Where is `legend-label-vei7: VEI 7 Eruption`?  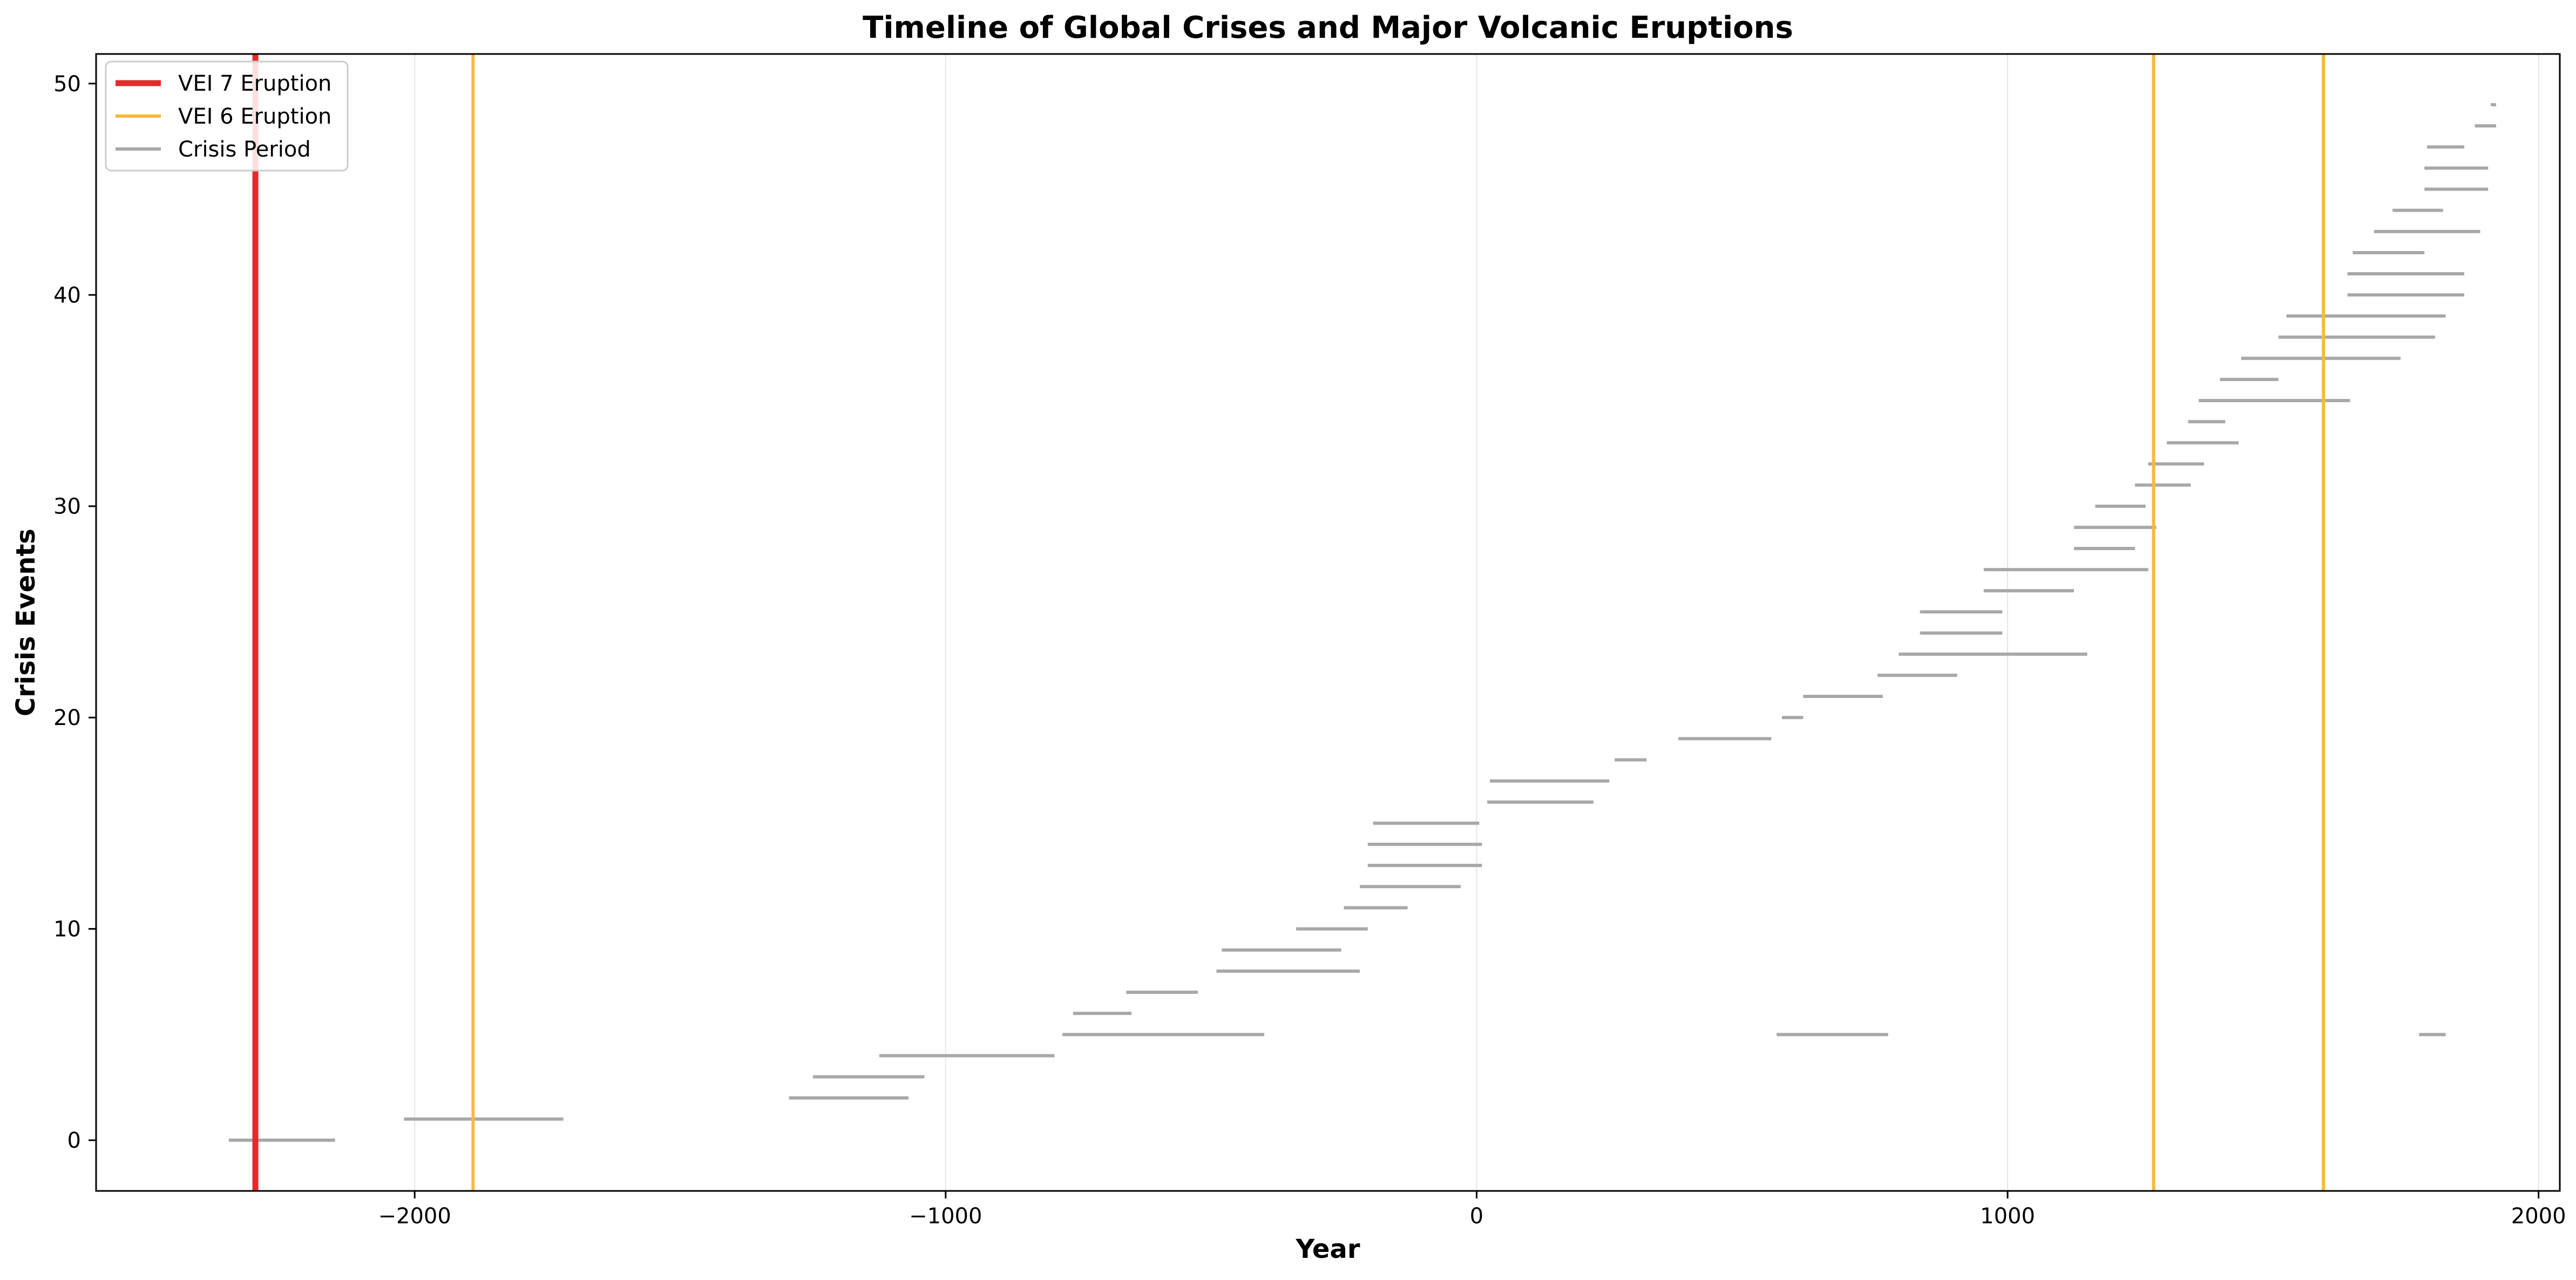 legend-label-vei7: VEI 7 Eruption is located at coordinates (254, 83).